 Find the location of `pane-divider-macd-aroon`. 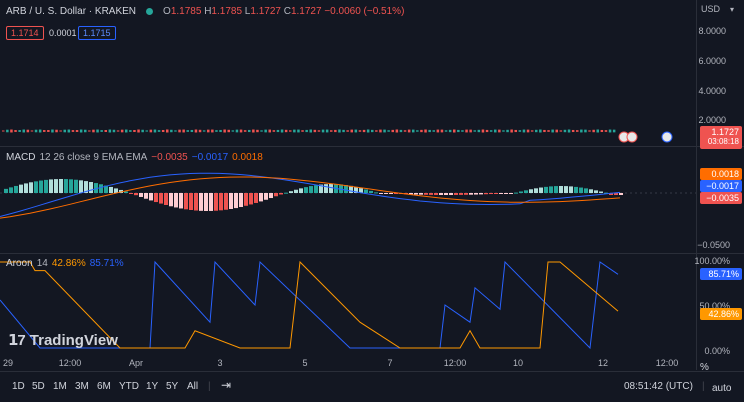

pane-divider-macd-aroon is located at coordinates (372, 253).